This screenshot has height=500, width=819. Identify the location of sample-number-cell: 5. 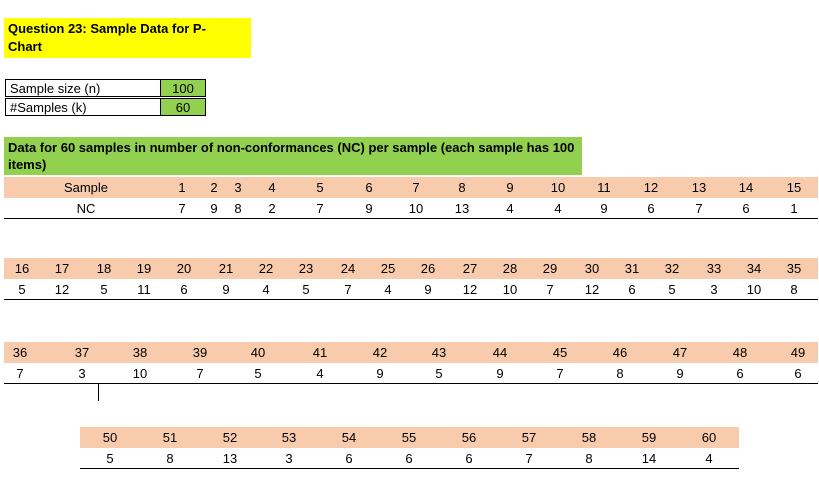
(320, 187).